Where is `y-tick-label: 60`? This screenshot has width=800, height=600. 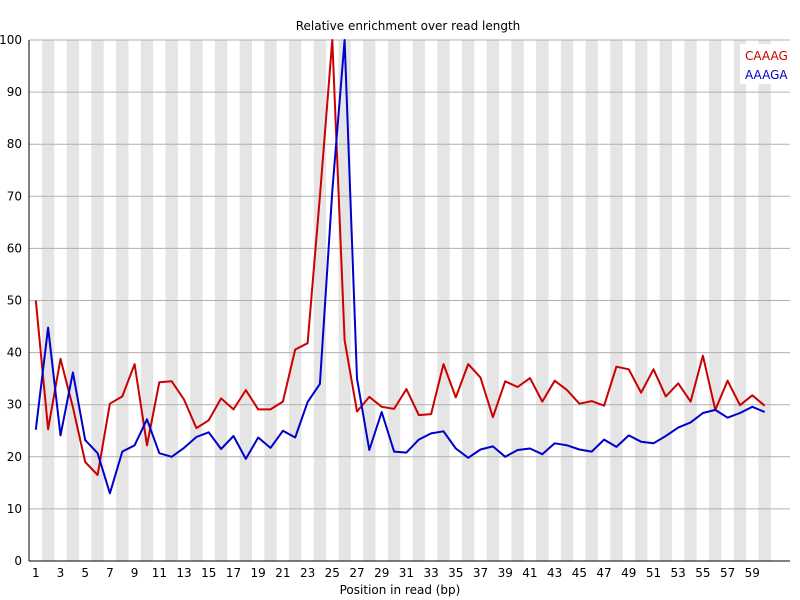
y-tick-label: 60 is located at coordinates (14, 248).